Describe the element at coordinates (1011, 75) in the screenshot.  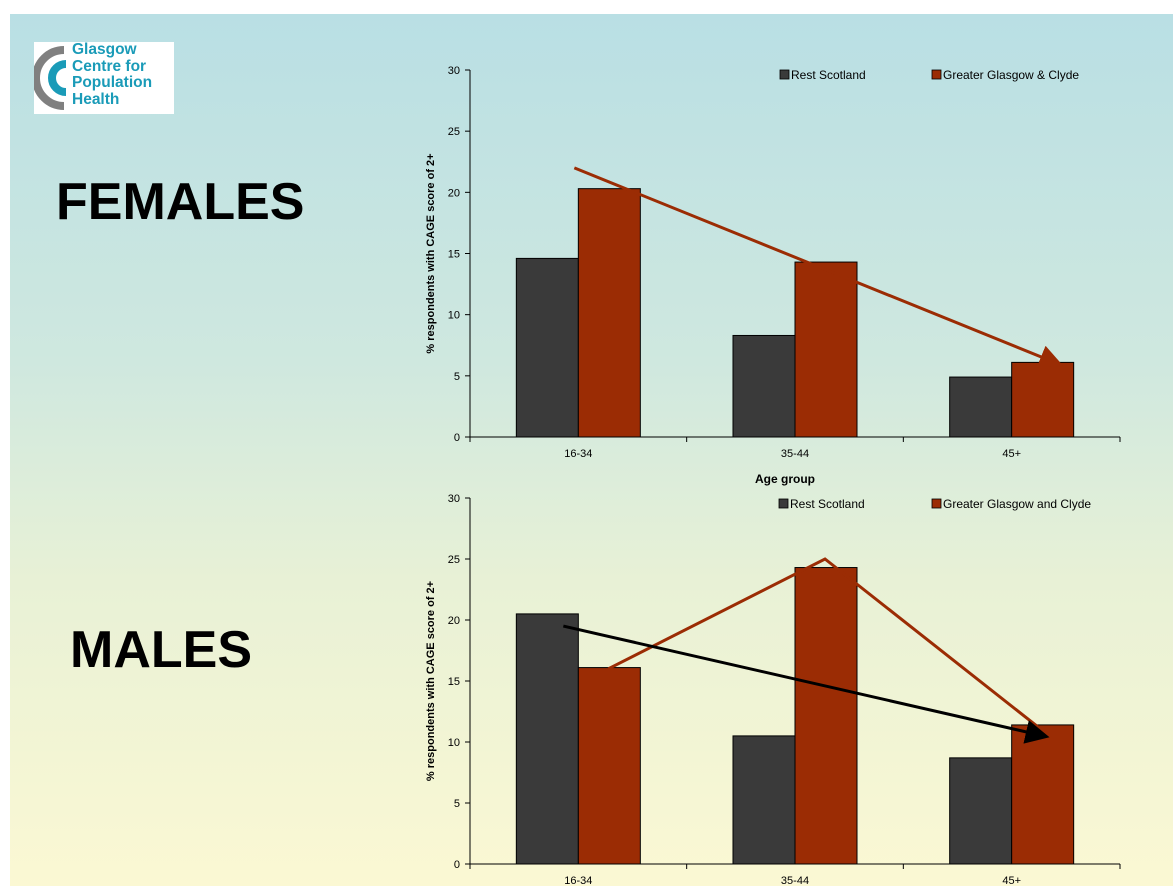
I see `legend-label-1: Greater Glasgow & Clyde` at that location.